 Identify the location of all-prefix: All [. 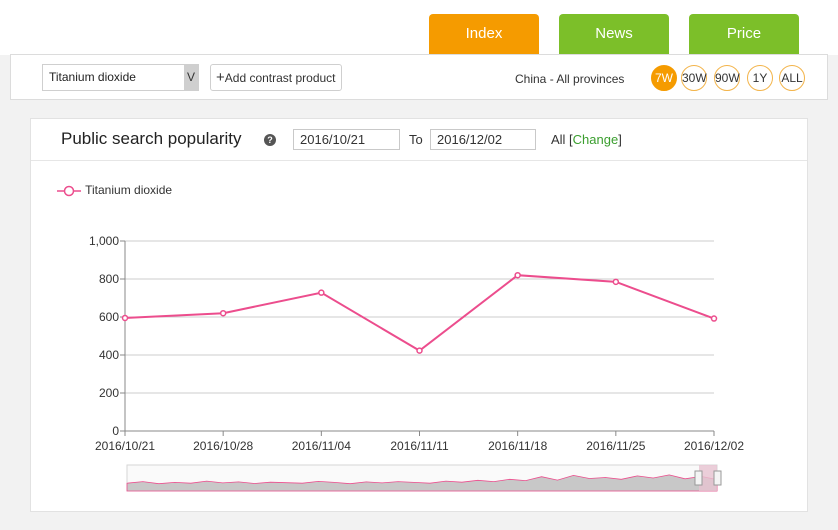
(562, 139).